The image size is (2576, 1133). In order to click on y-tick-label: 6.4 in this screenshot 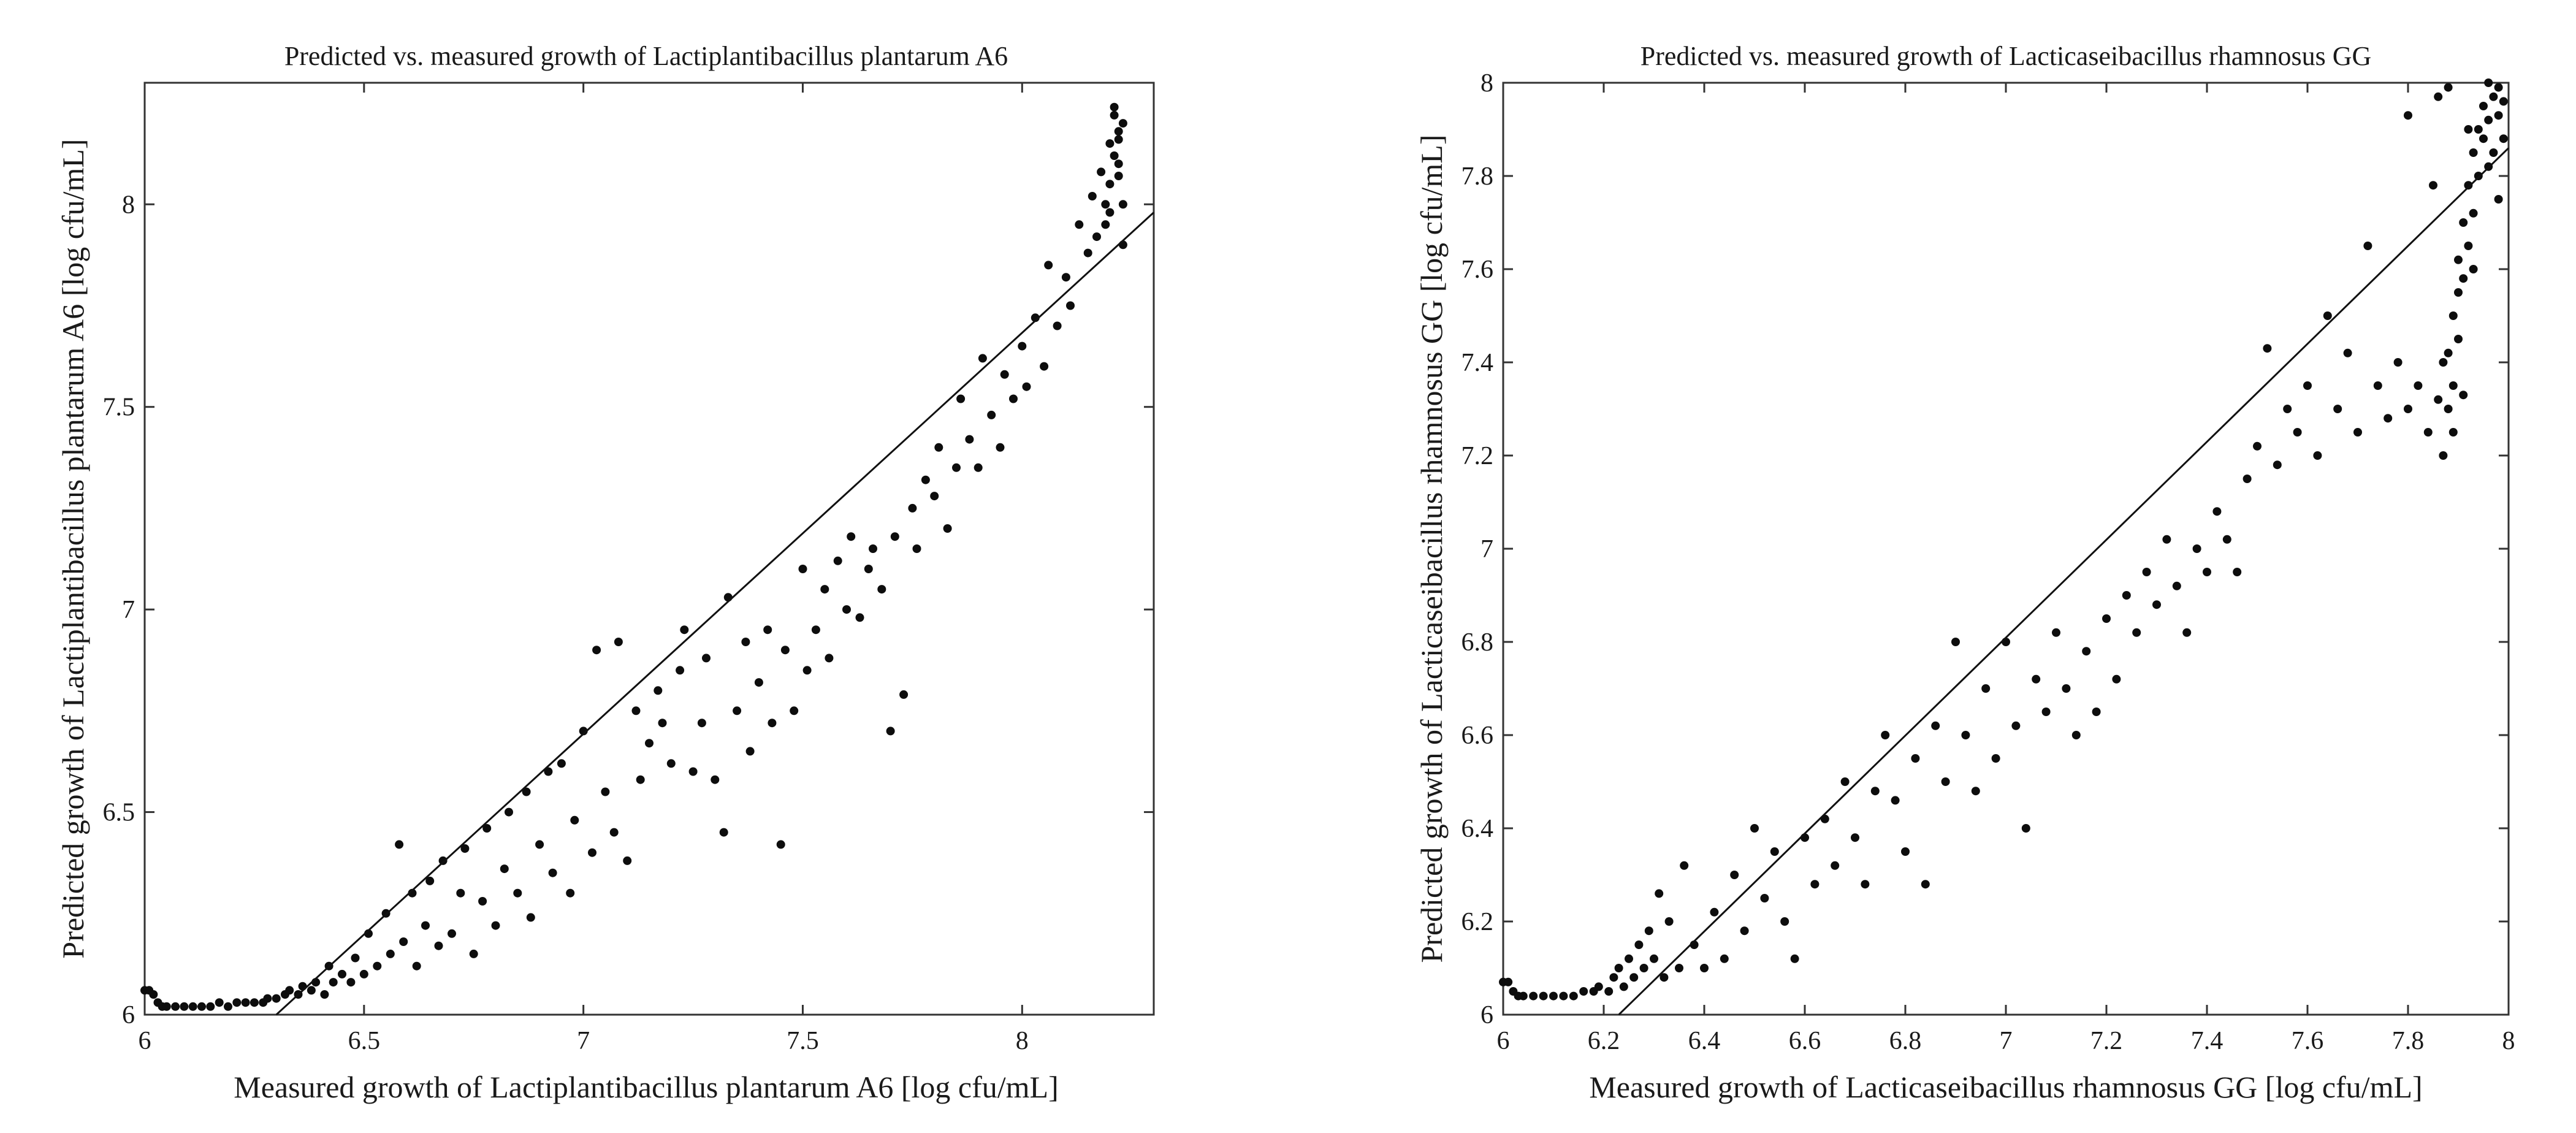, I will do `click(1477, 829)`.